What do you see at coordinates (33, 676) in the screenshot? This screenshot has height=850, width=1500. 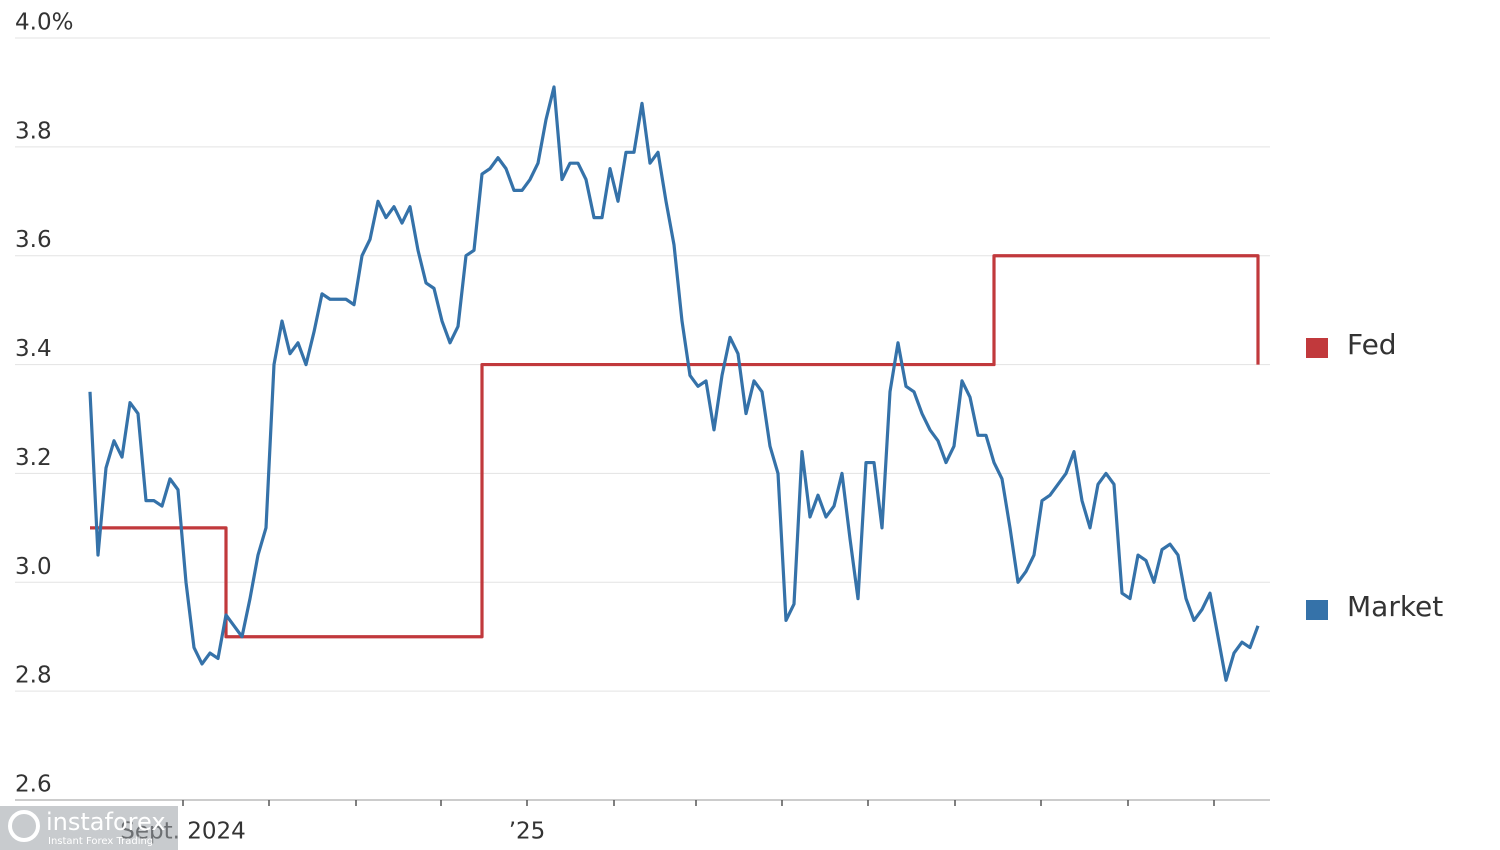 I see `y-tick-label: 2.8` at bounding box center [33, 676].